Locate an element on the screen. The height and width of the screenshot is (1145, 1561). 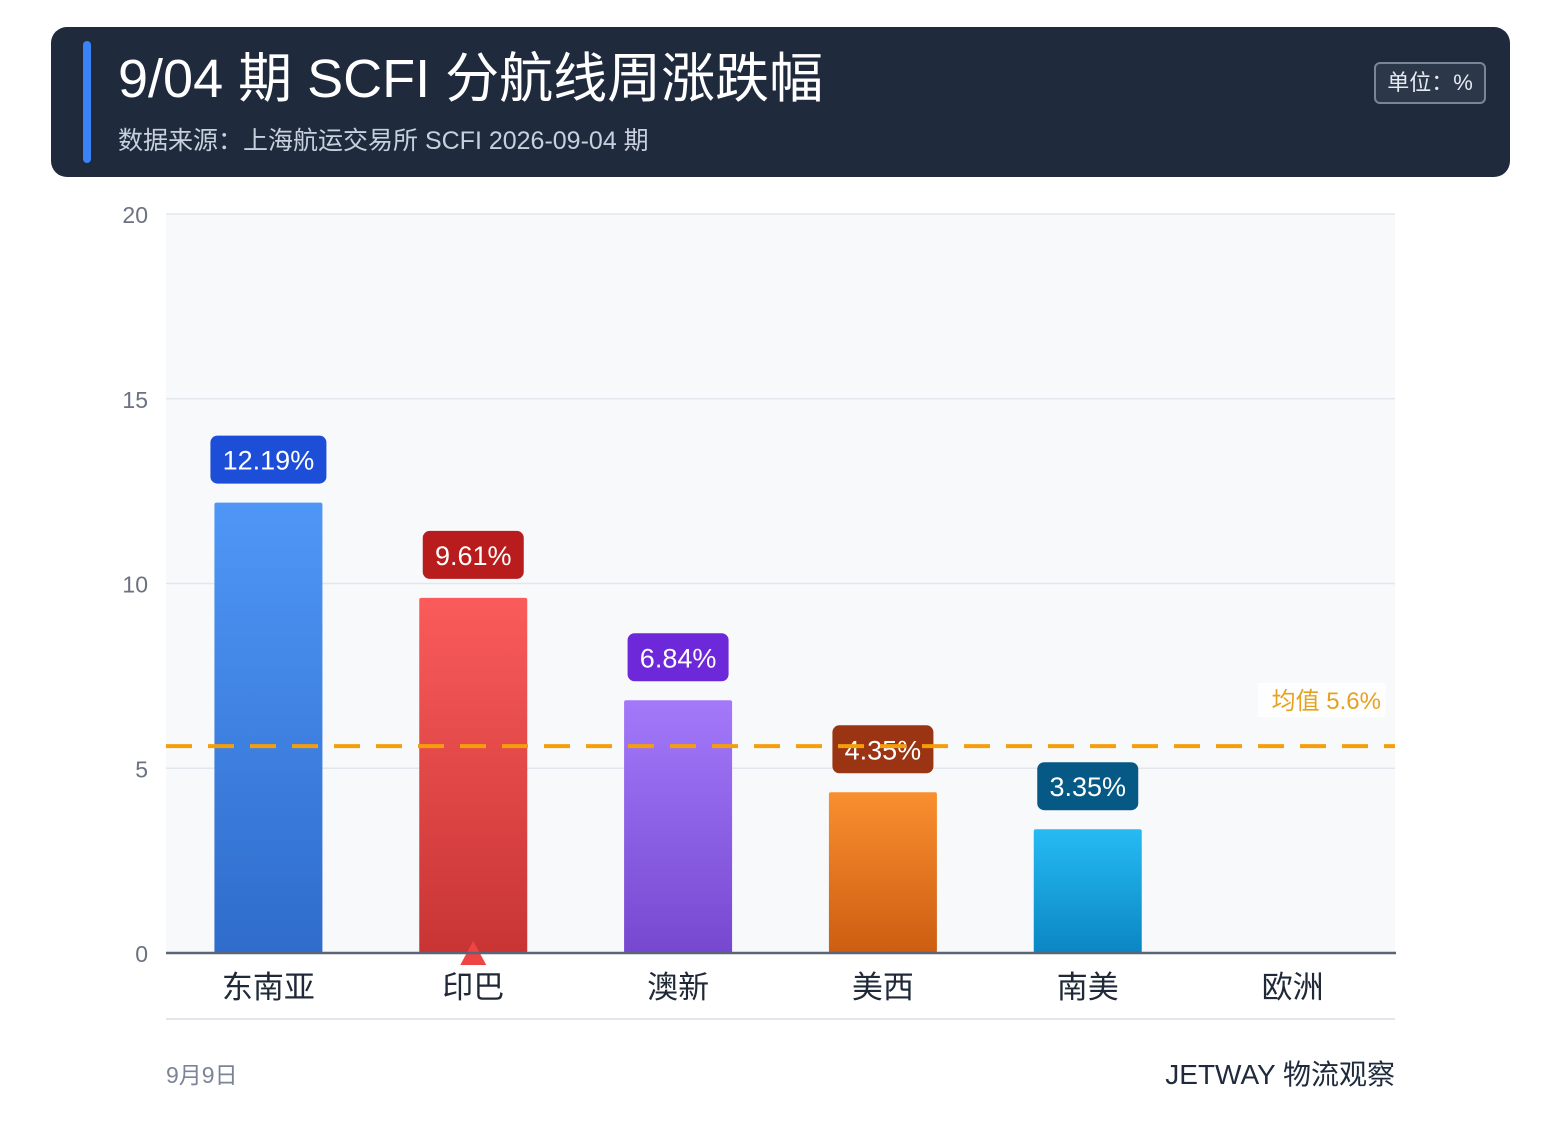
y-tick-label: 0 is located at coordinates (141, 954).